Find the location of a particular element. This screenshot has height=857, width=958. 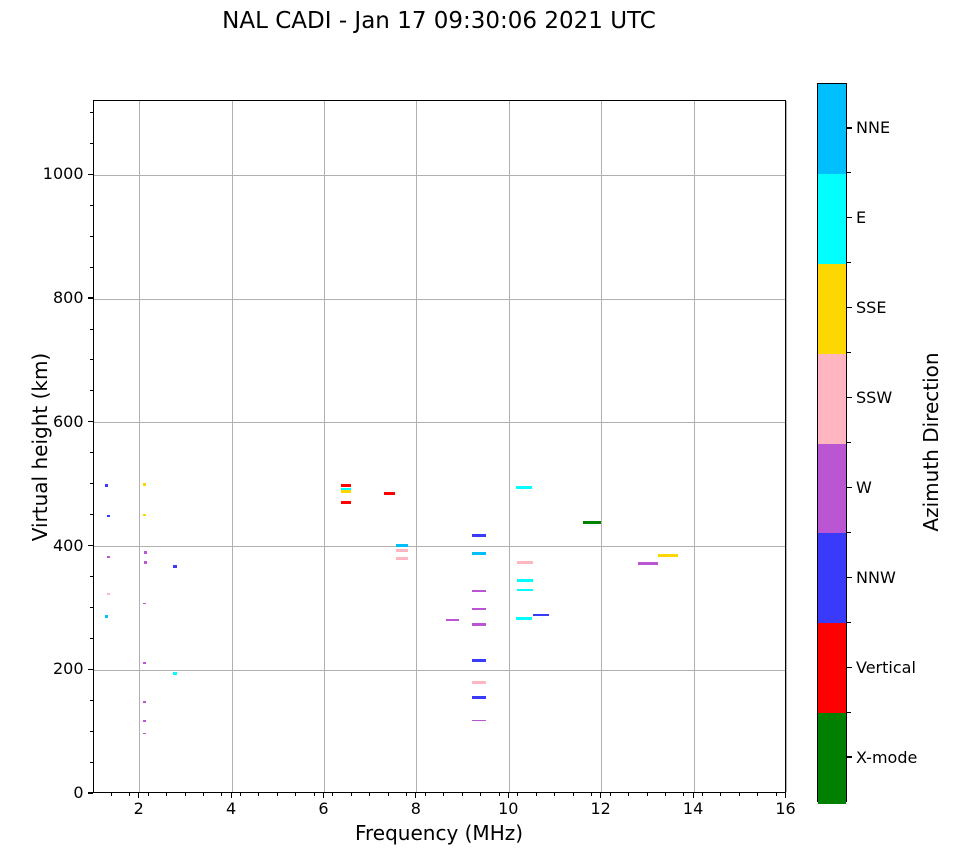

x-tick-label-16: 16 is located at coordinates (785, 808).